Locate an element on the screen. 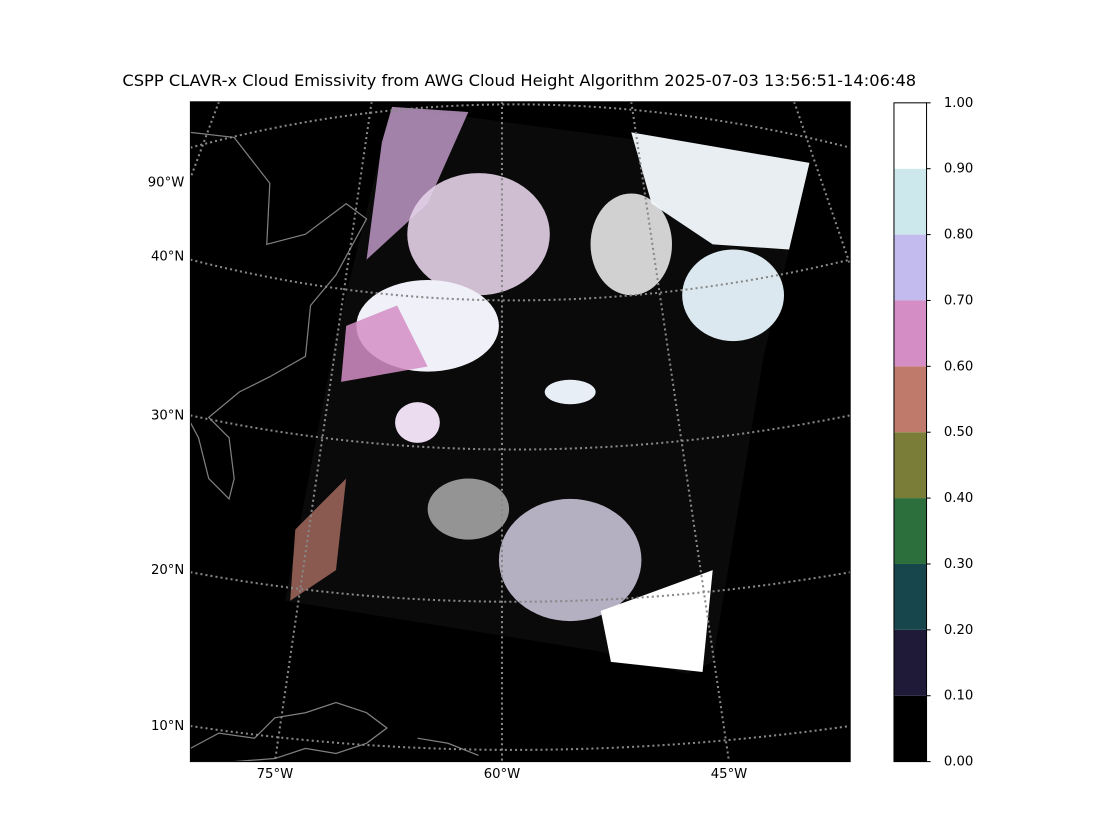 The height and width of the screenshot is (840, 1120). colorbar-tick-label: 0.40 is located at coordinates (958, 498).